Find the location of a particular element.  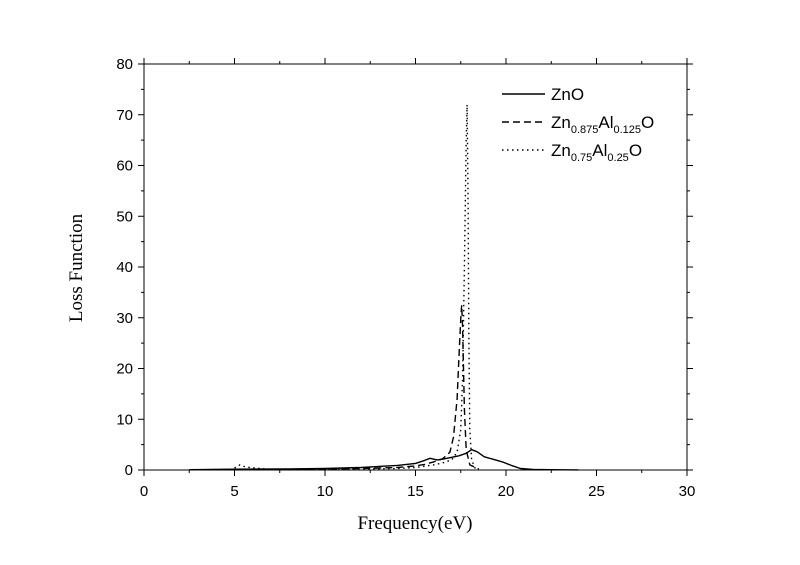

y-tick-label: 60 is located at coordinates (124, 166).